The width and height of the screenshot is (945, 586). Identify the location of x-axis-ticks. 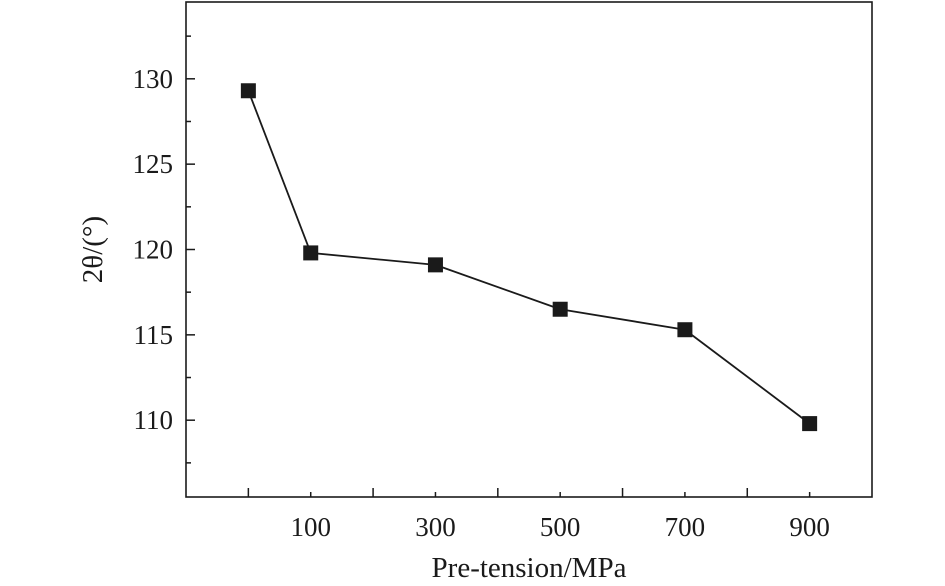
(529, 492).